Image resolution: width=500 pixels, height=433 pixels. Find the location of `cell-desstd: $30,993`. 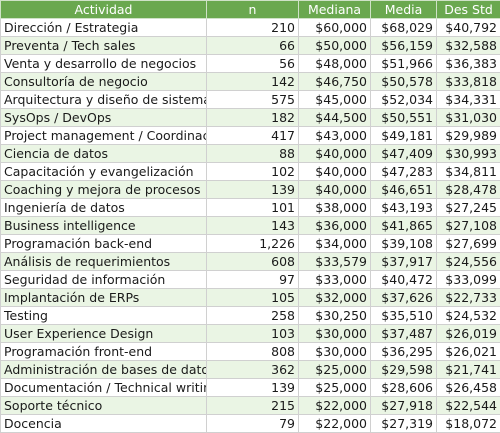

cell-desstd: $30,993 is located at coordinates (468, 154).